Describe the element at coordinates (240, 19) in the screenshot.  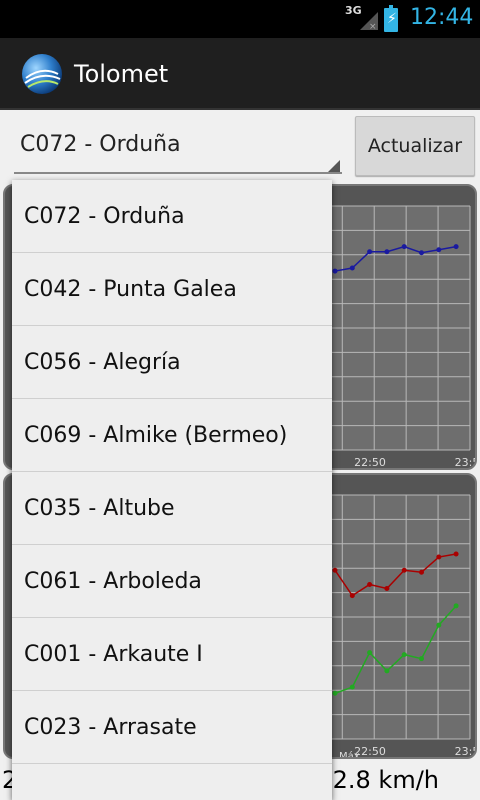
I see `status-bar: 3G × ⚡ 12:44` at that location.